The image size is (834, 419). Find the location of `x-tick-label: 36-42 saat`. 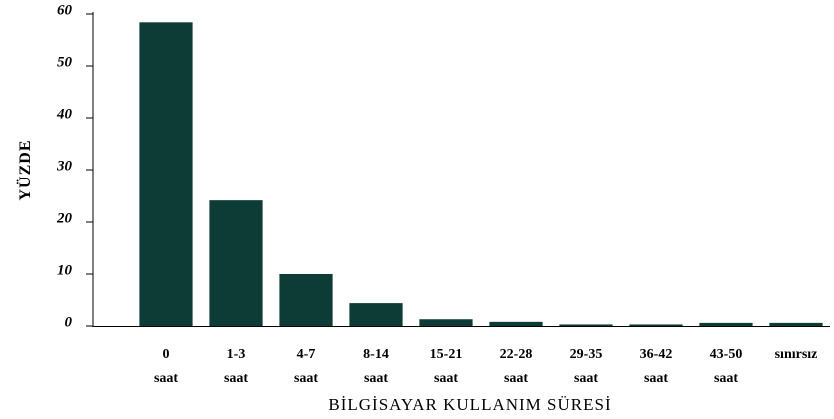

x-tick-label: 36-42 saat is located at coordinates (656, 366).